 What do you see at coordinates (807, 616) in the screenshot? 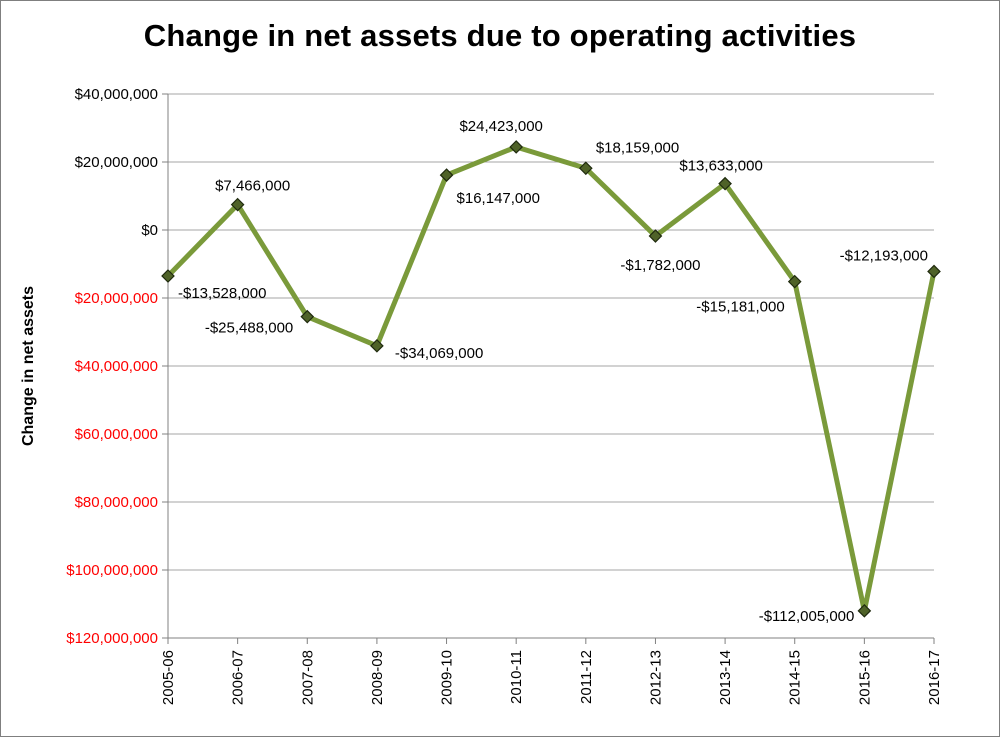
I see `data-label: -$112,005,000` at bounding box center [807, 616].